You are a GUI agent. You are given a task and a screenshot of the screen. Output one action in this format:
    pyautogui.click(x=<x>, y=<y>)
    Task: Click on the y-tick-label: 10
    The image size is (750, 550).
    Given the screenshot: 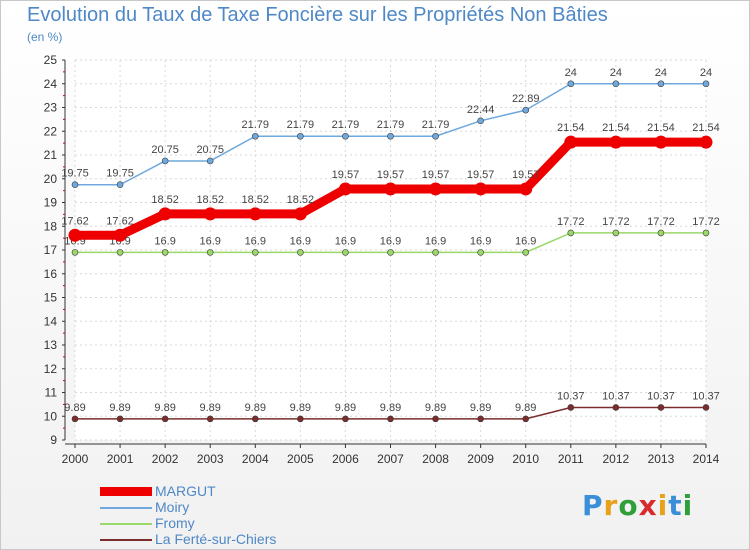 What is the action you would take?
    pyautogui.click(x=51, y=416)
    